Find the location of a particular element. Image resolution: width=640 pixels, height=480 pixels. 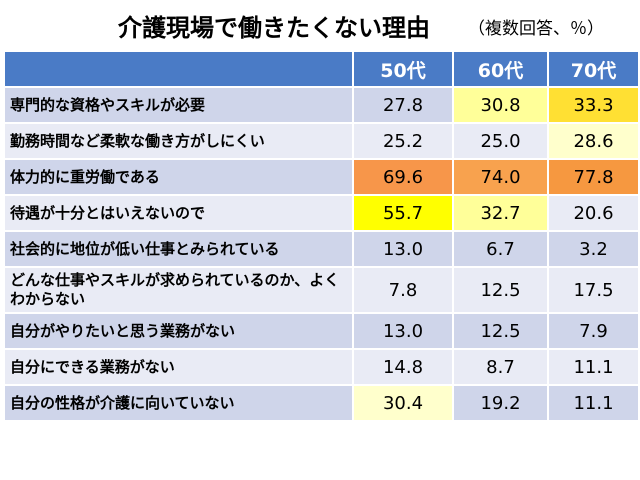

row-label: 自分の性格が介護に向いていない is located at coordinates (178, 403).